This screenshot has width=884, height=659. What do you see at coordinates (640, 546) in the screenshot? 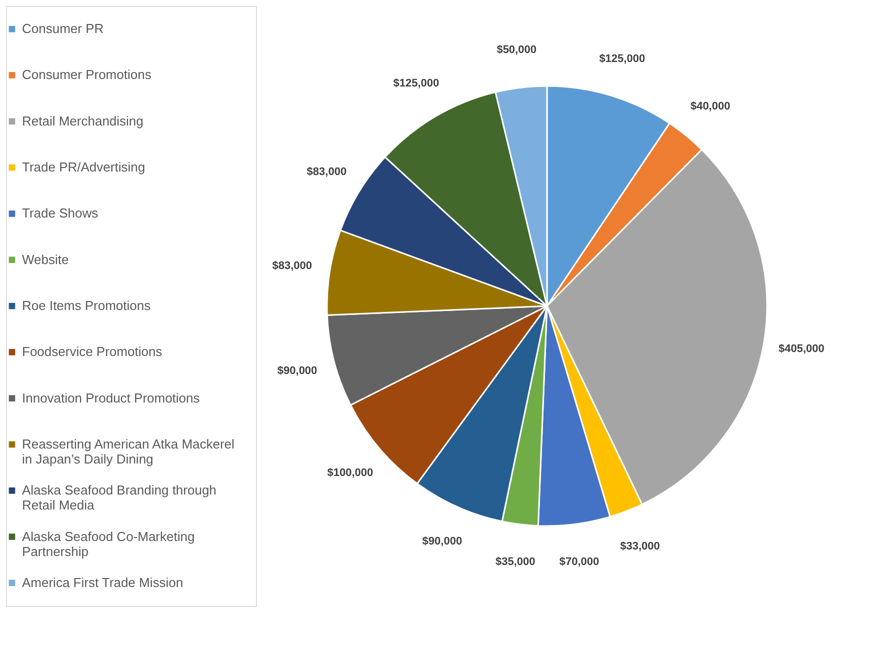
I see `data-label: $33,000` at bounding box center [640, 546].